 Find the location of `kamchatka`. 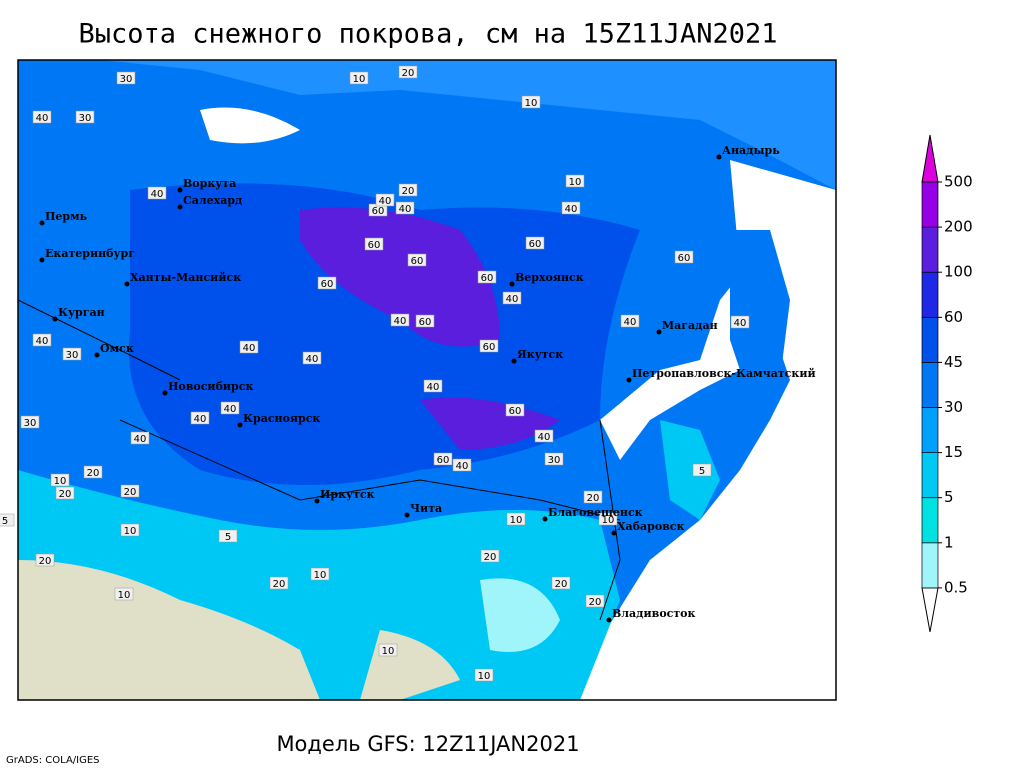

kamchatka is located at coordinates (760, 315).